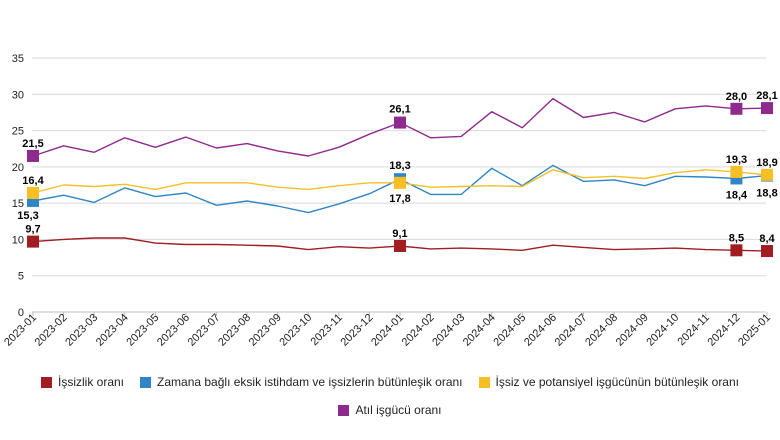 The height and width of the screenshot is (440, 780). What do you see at coordinates (21, 313) in the screenshot?
I see `y-tick-label: 0` at bounding box center [21, 313].